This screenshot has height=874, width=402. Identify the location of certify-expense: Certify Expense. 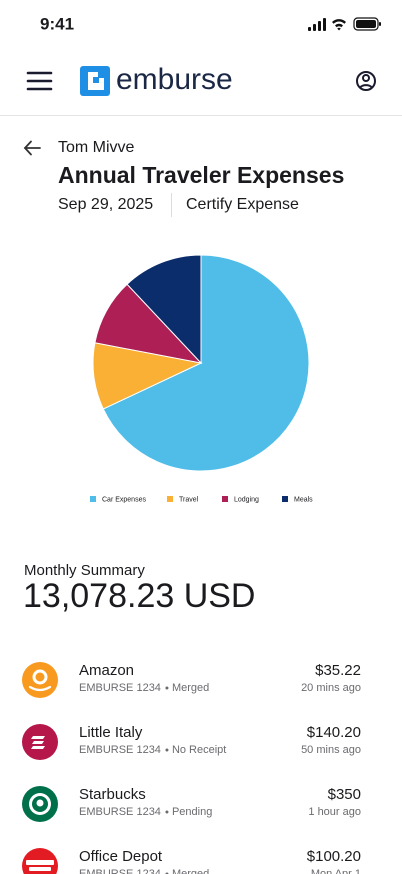
(242, 204).